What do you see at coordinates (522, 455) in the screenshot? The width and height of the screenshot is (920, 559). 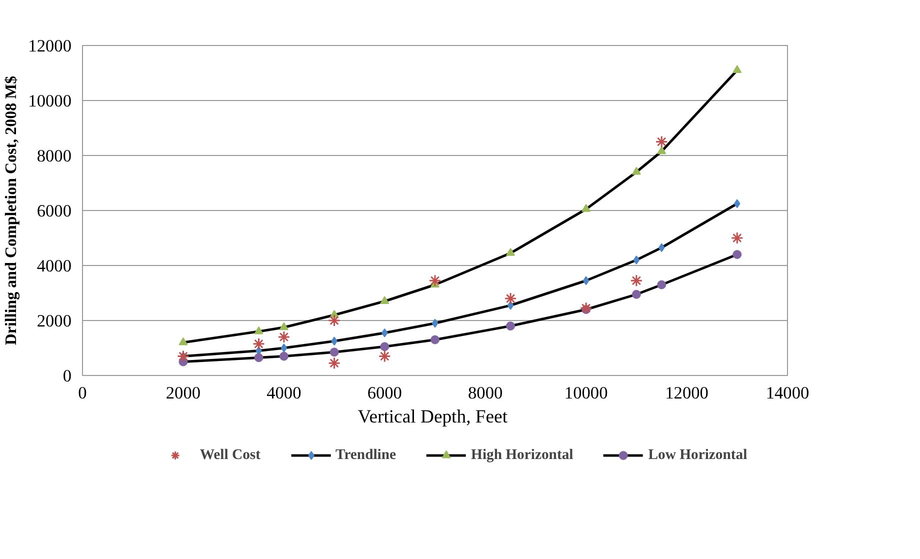 I see `legend-label: High Horizontal` at bounding box center [522, 455].